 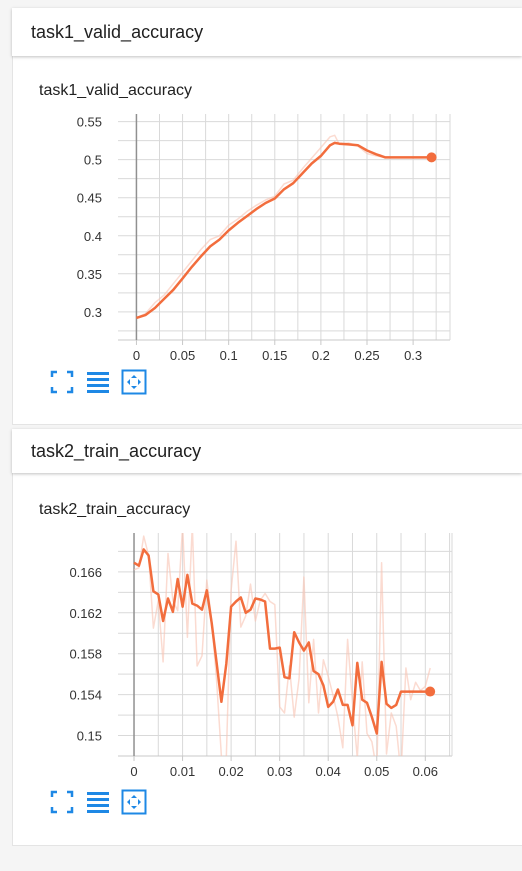 What do you see at coordinates (93, 236) in the screenshot?
I see `y-tick-label: 0.4` at bounding box center [93, 236].